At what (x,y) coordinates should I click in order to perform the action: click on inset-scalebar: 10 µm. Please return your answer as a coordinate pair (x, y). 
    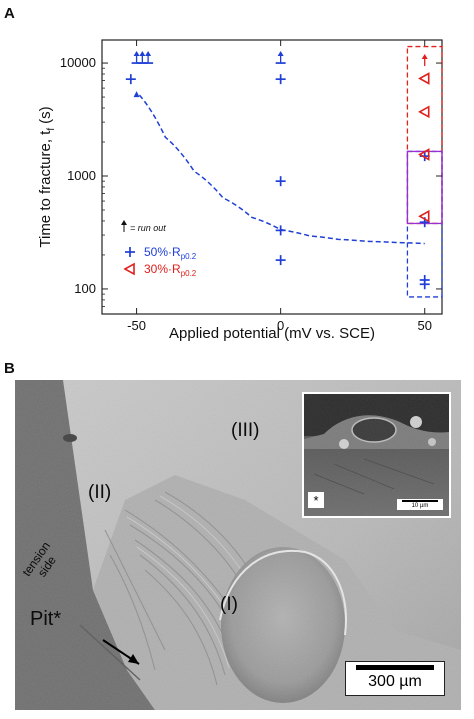
    Looking at the image, I should click on (420, 504).